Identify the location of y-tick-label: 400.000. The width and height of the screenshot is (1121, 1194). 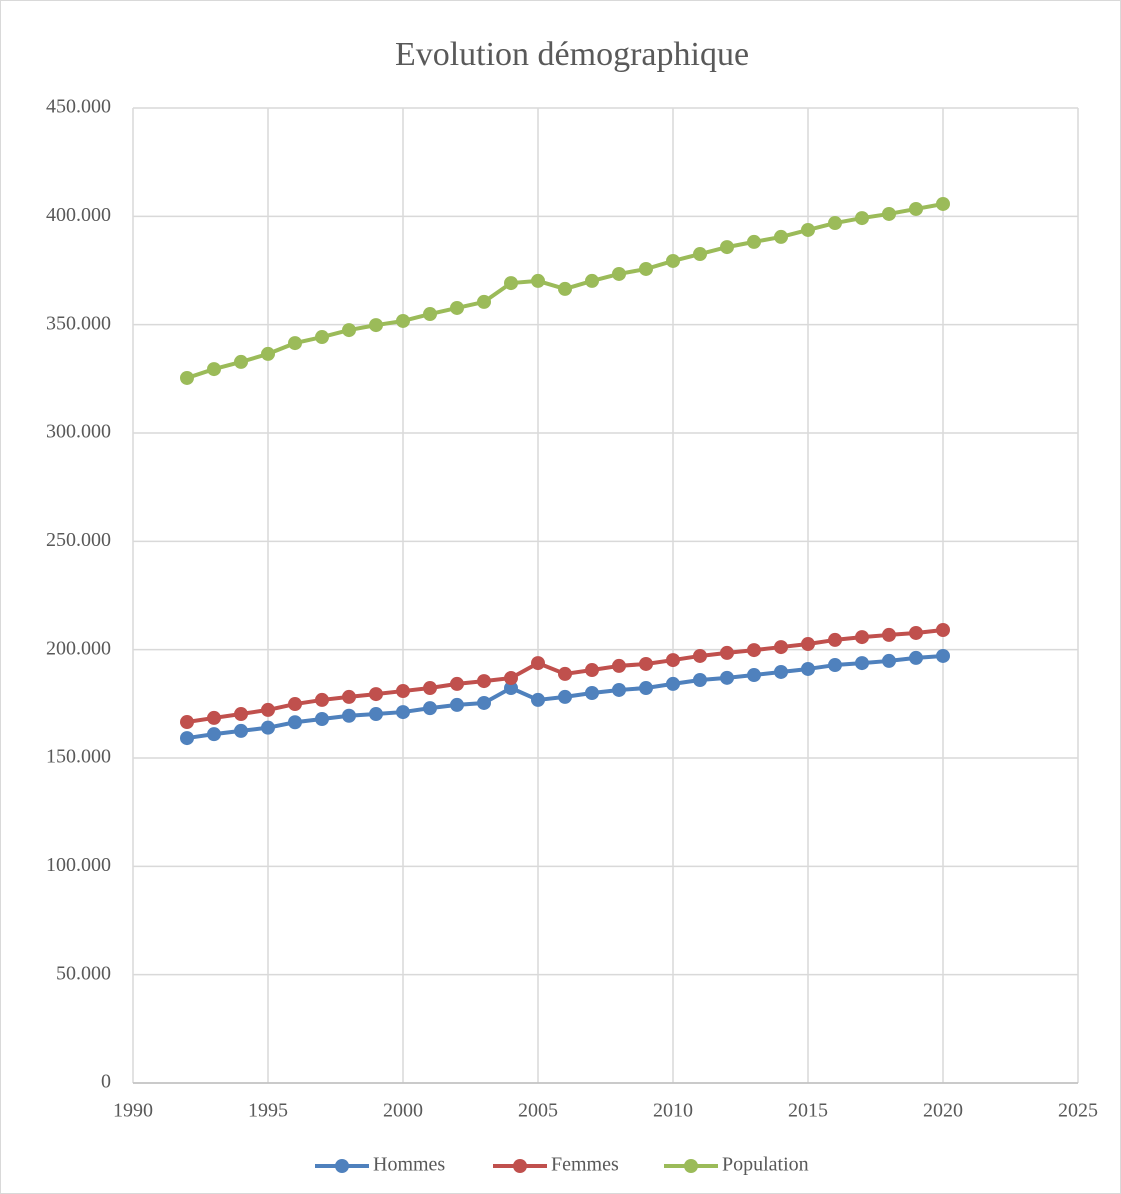
(78, 215).